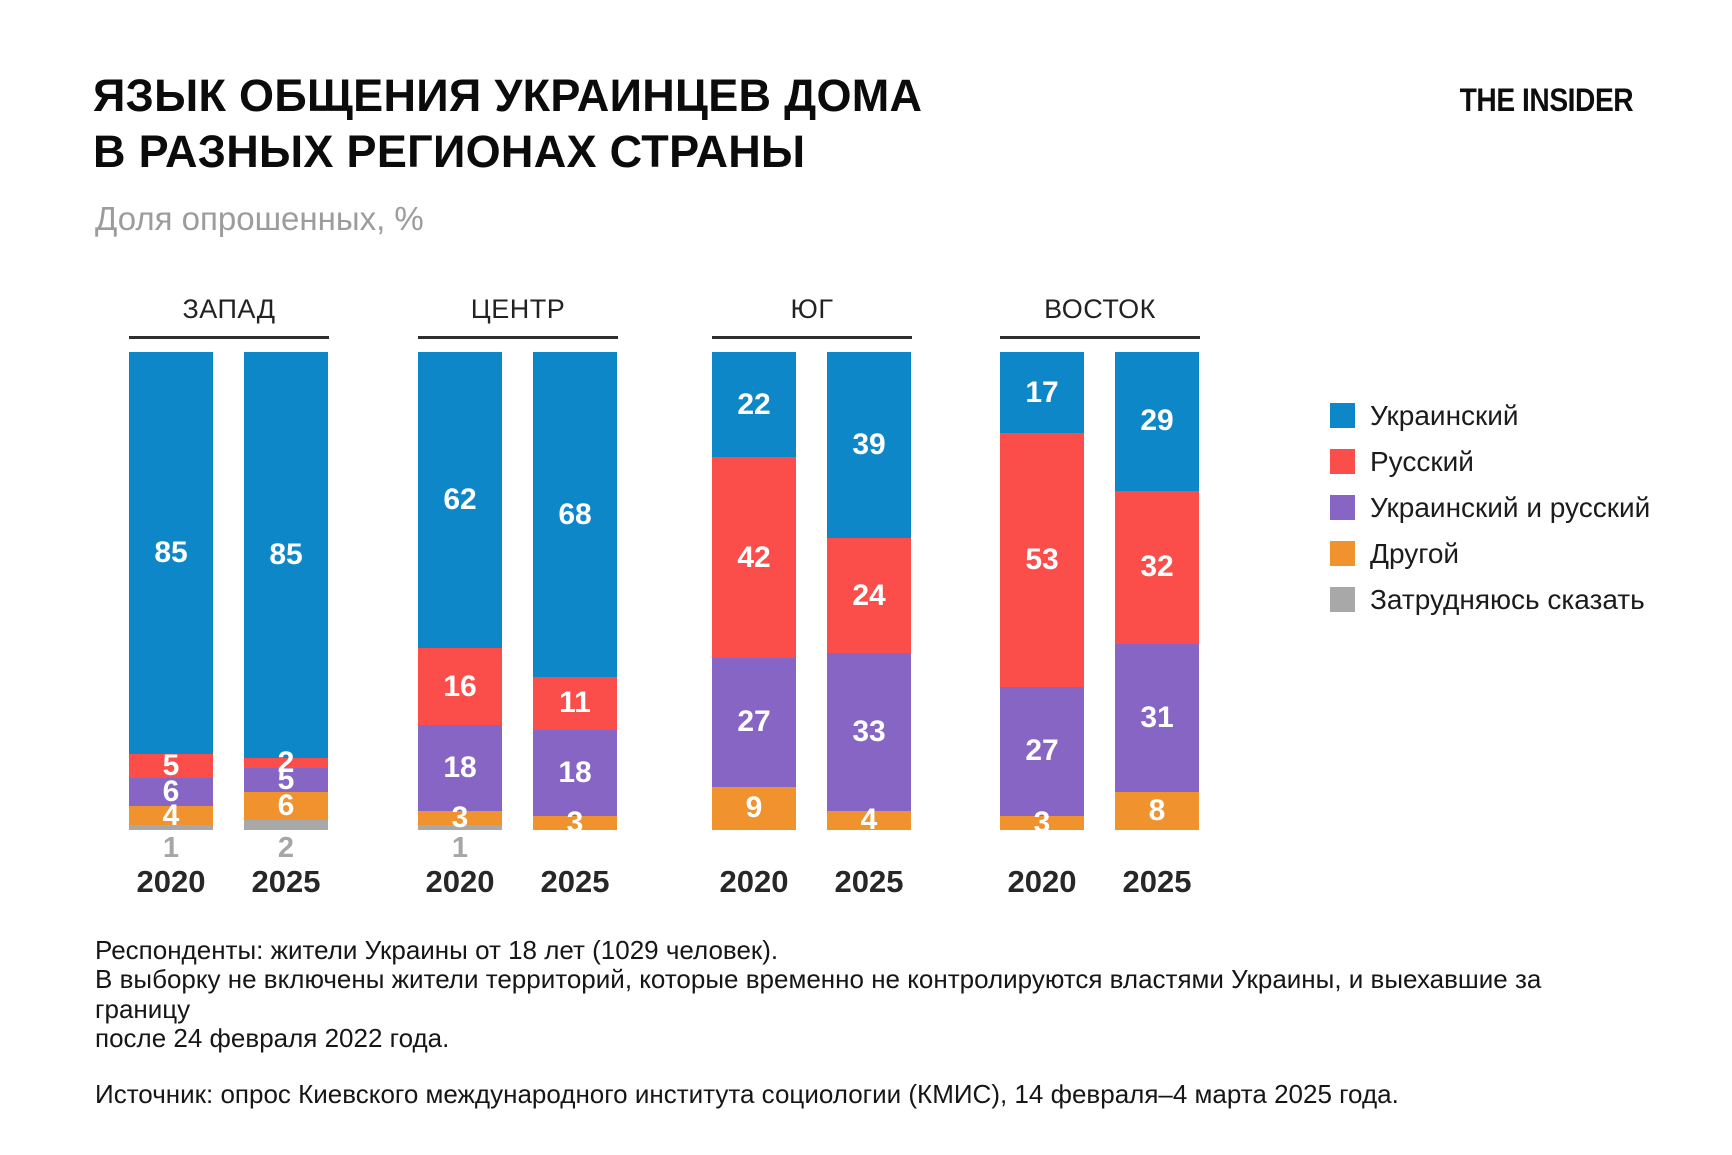 This screenshot has width=1732, height=1155. Describe the element at coordinates (1342, 599) in the screenshot. I see `legend-swatch-undecided` at that location.